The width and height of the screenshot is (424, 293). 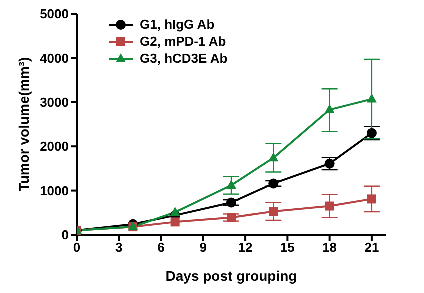 I want to click on x-tick-label: 3, so click(x=119, y=248).